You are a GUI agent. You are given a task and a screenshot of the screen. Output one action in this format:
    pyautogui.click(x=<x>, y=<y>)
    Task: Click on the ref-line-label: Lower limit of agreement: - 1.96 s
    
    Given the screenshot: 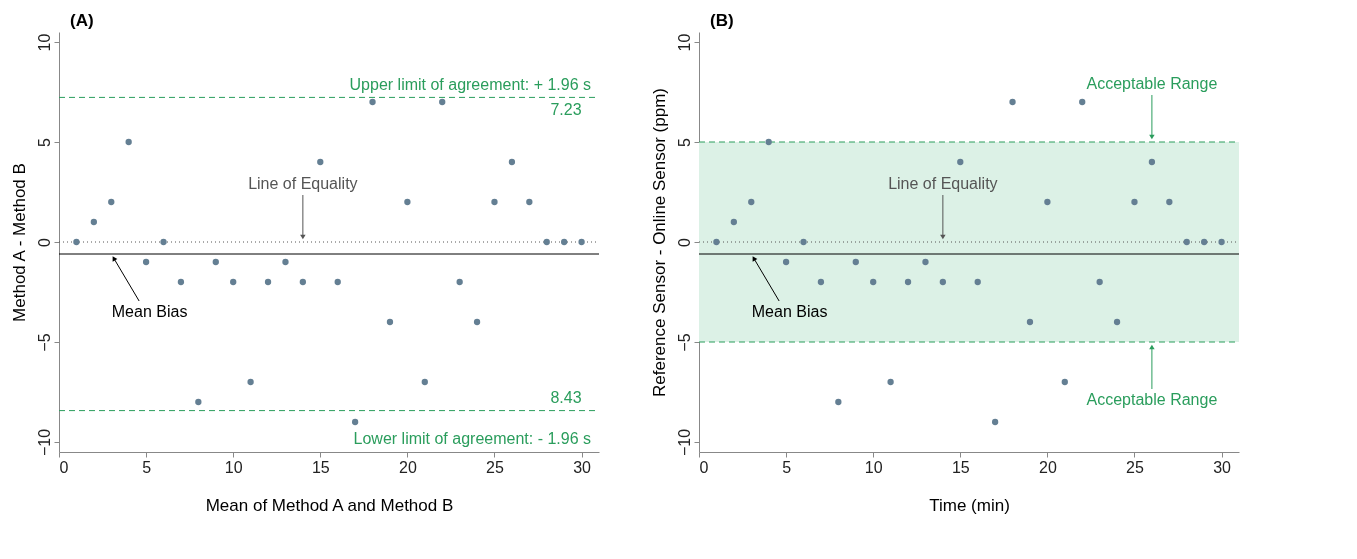 What is the action you would take?
    pyautogui.click(x=472, y=438)
    